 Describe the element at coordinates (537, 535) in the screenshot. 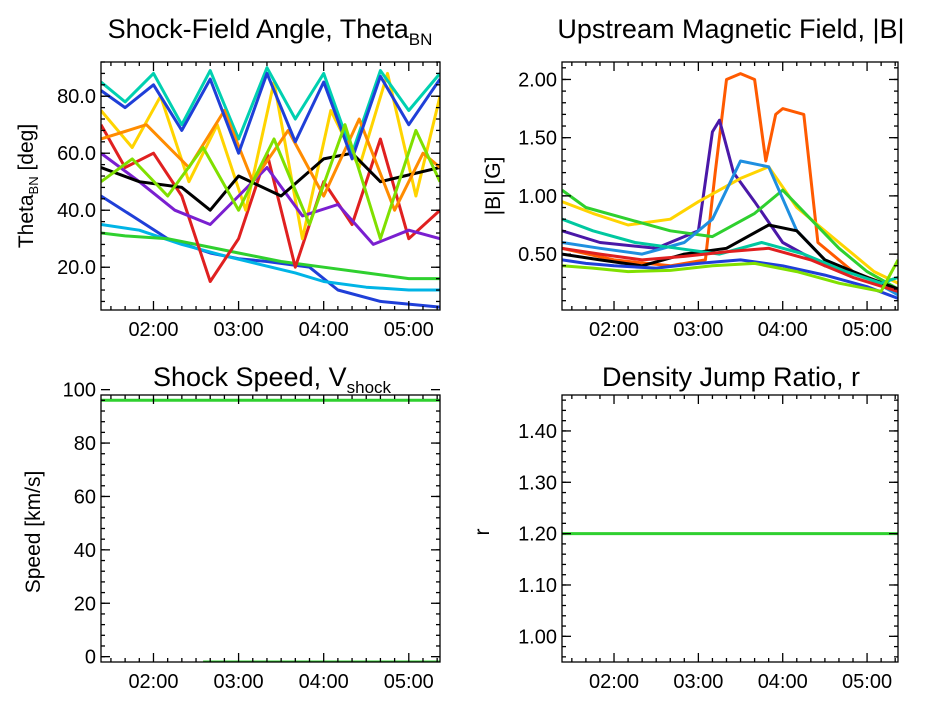

I see `y-tick-label: 1.20` at that location.